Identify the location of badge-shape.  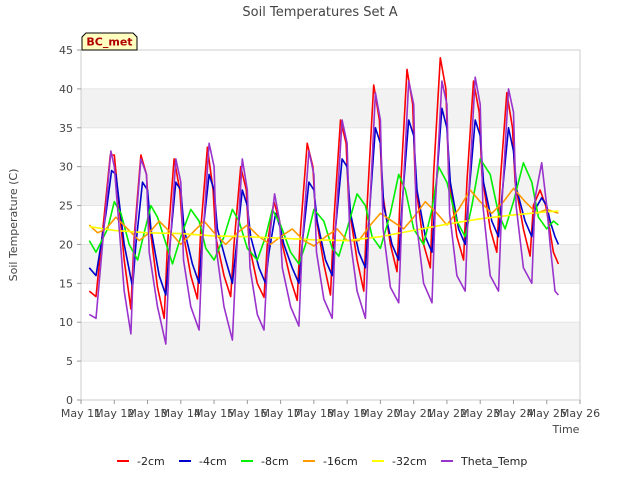
(109, 41).